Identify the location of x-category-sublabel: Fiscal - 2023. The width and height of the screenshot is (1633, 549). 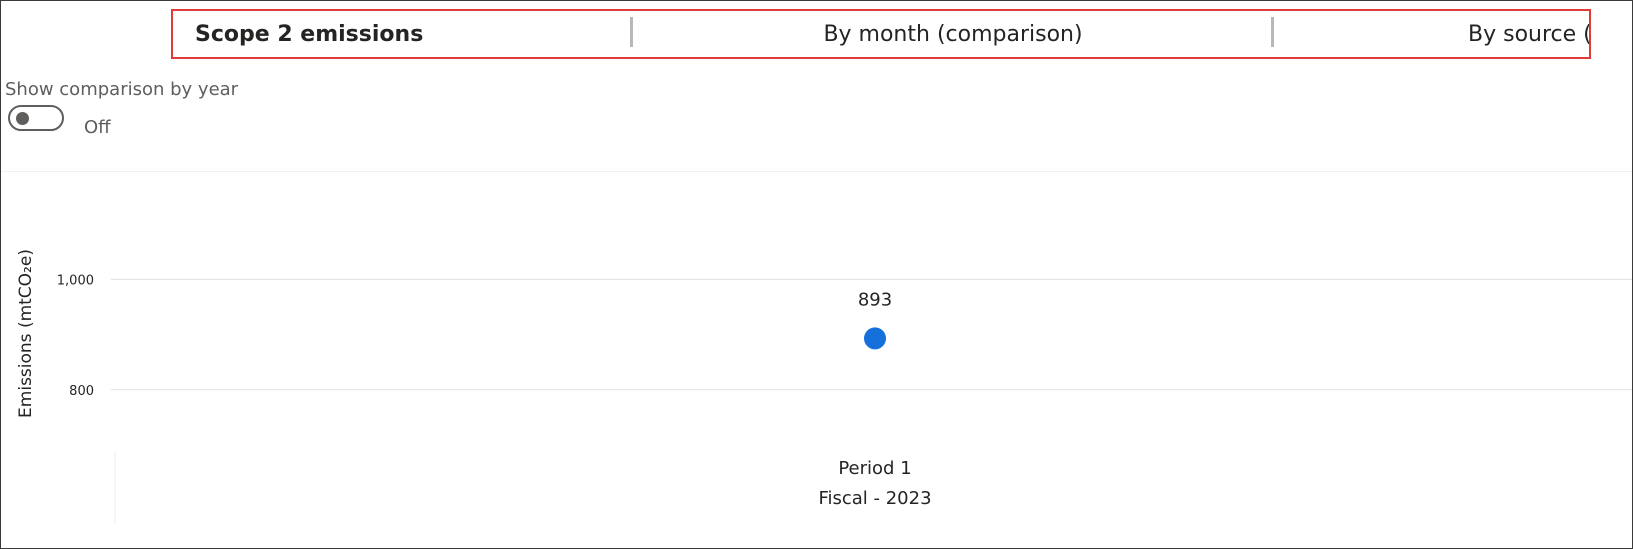
(874, 498).